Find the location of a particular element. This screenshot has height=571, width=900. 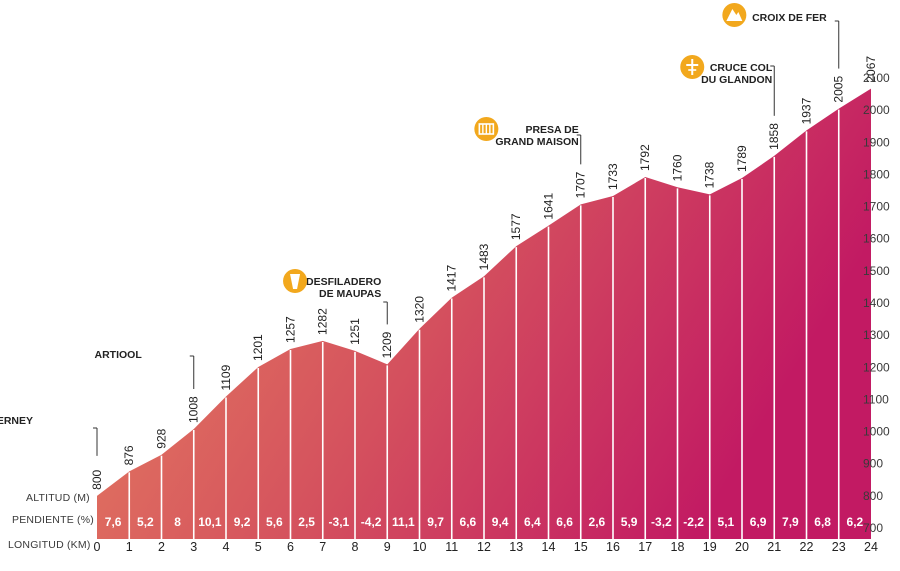

distance-row-label: LONGITUD (KM) is located at coordinates (49, 545).